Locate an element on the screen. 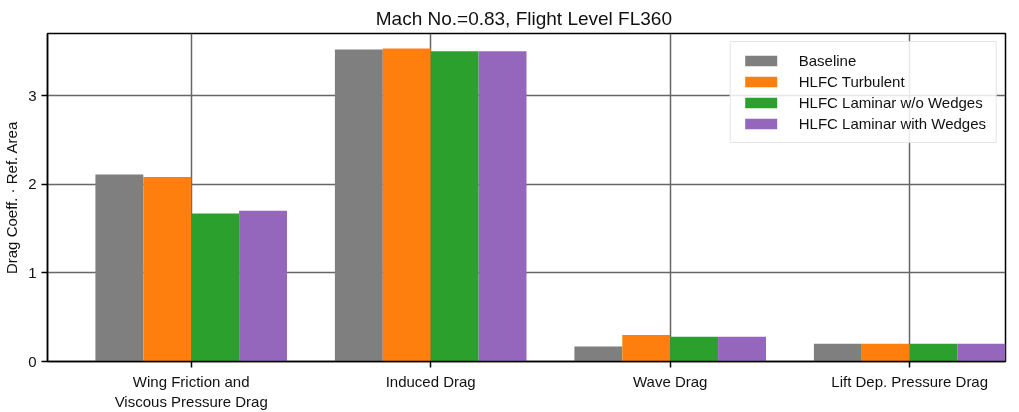  chart-title: Mach No.=0.83, Flight Level FL360 is located at coordinates (523, 18).